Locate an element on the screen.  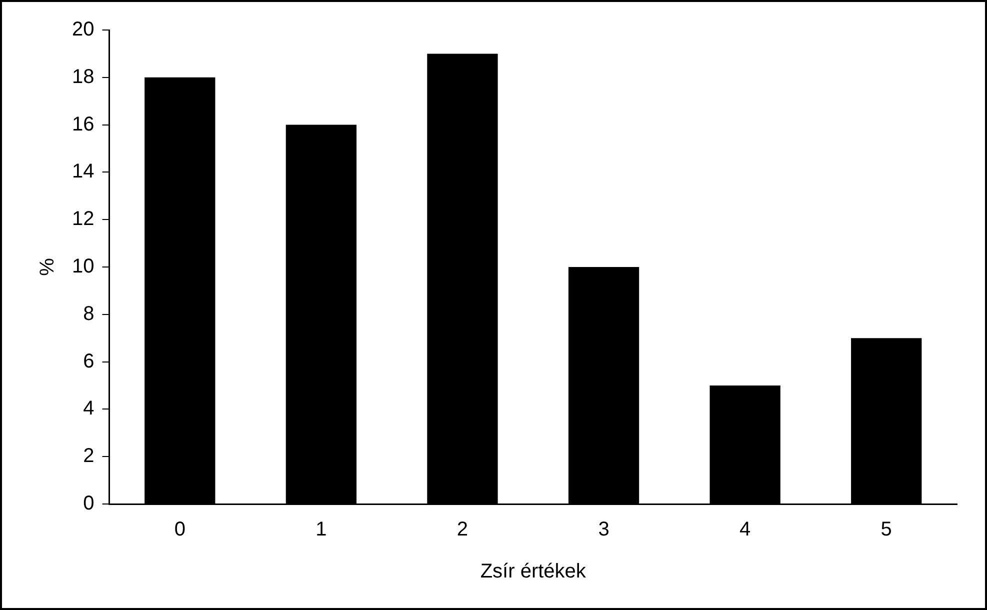
x-tick-label: 3 is located at coordinates (604, 529).